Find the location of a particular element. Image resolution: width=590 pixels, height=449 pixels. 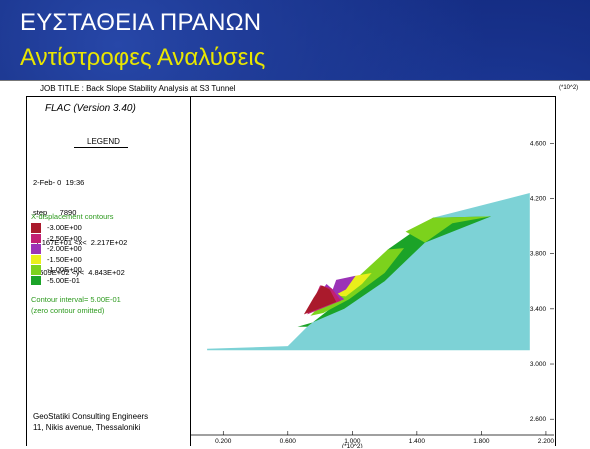

y-tick-label-4: 3.000 is located at coordinates (538, 364).